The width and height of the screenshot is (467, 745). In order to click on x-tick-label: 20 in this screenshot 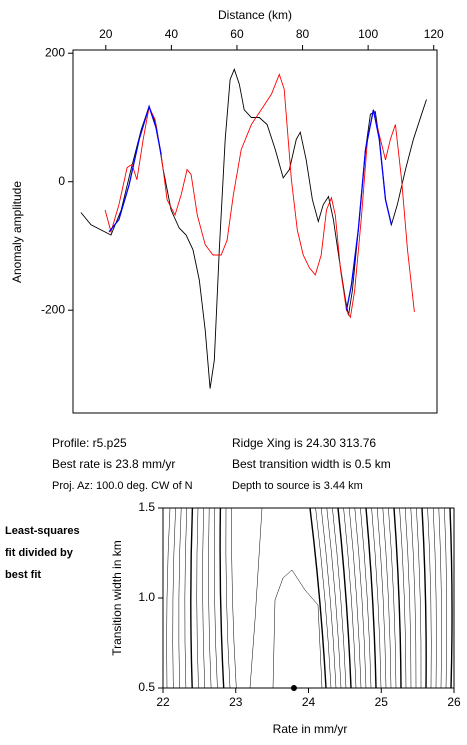, I will do `click(106, 34)`.